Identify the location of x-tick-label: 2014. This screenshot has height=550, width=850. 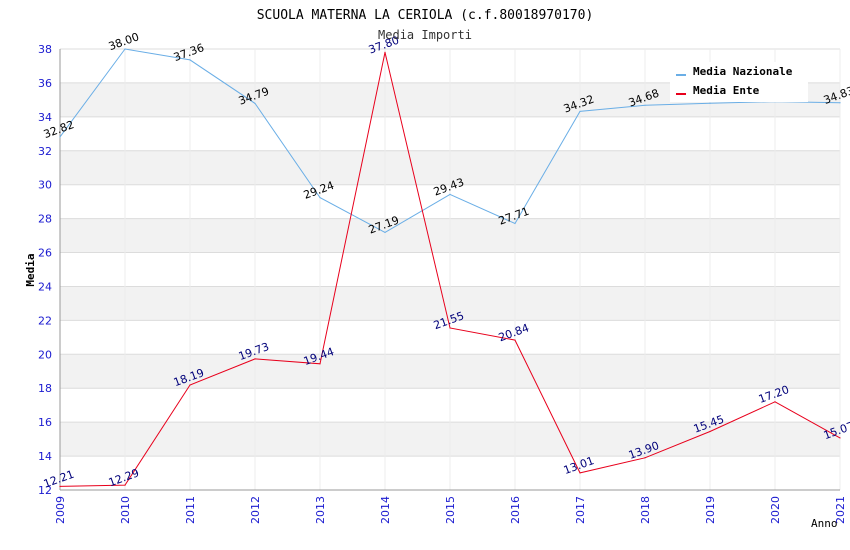
(385, 510).